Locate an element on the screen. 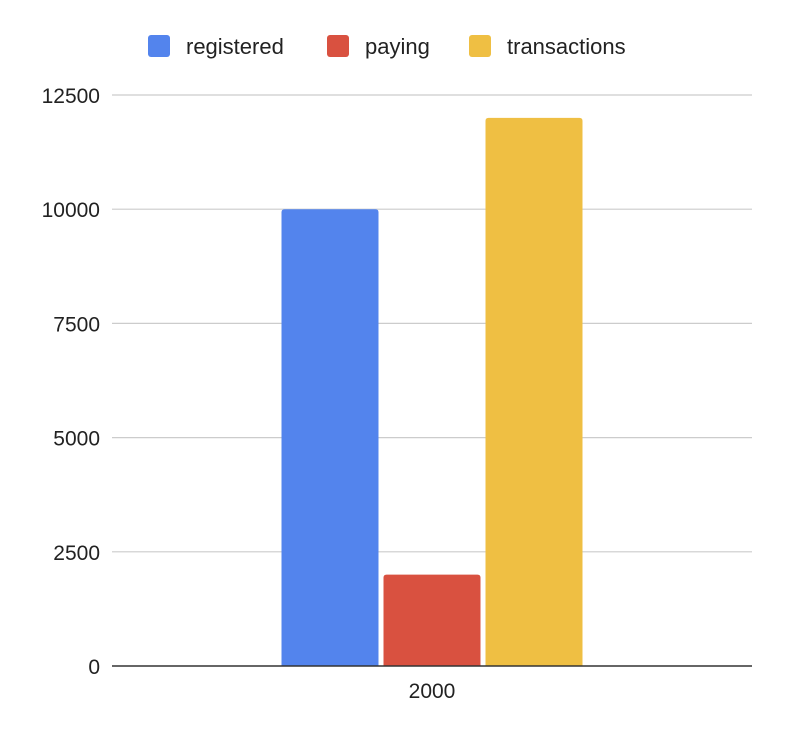  bar-registered is located at coordinates (330, 437).